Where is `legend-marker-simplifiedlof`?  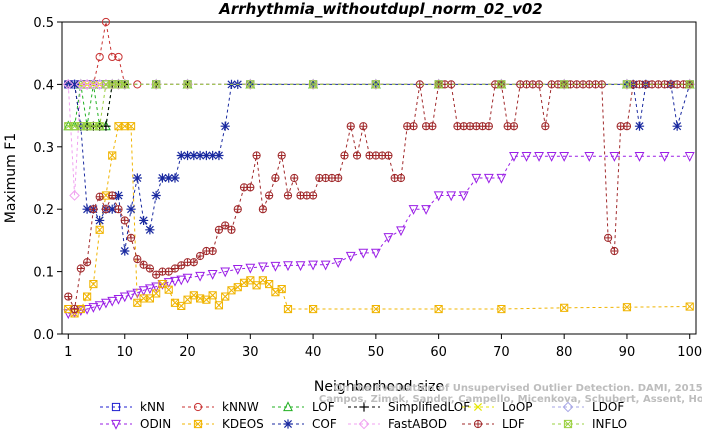
legend-marker-simplifiedlof is located at coordinates (364, 407).